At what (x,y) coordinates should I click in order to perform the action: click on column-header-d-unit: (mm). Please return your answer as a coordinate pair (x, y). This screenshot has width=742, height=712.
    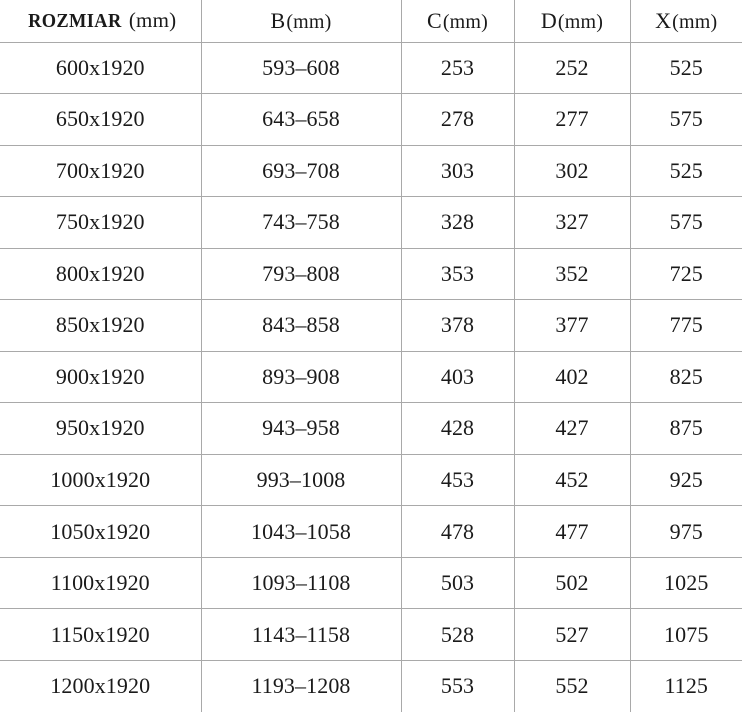
    Looking at the image, I should click on (580, 21).